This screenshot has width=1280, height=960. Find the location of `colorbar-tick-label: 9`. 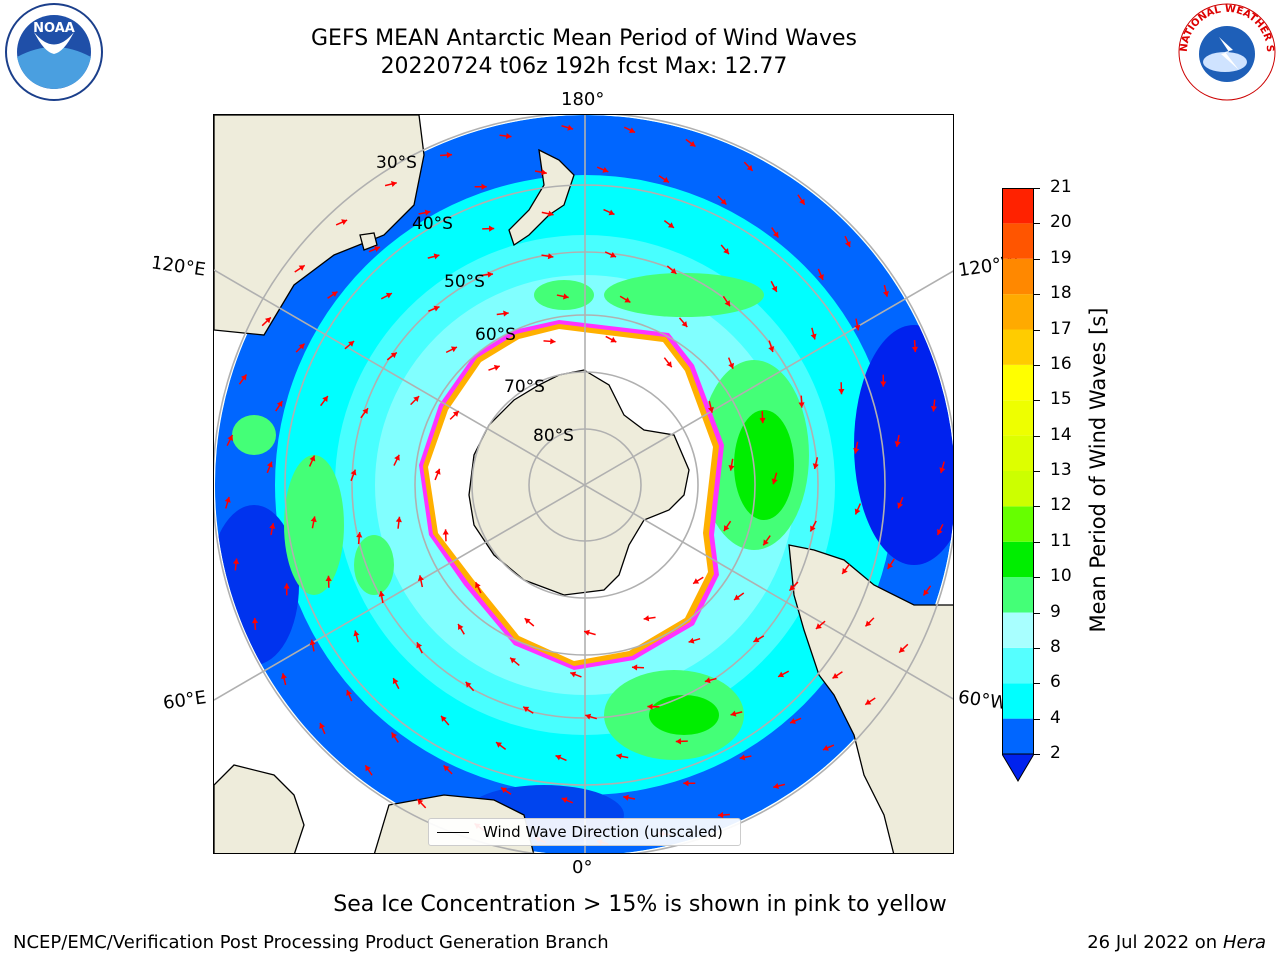

colorbar-tick-label: 9 is located at coordinates (1055, 611).